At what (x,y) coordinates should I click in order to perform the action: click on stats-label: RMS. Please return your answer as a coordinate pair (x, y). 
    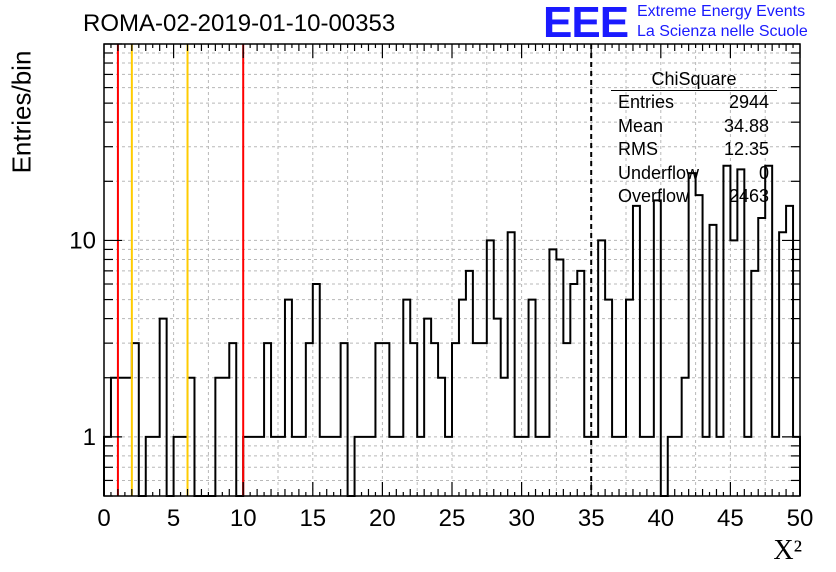
    Looking at the image, I should click on (638, 149).